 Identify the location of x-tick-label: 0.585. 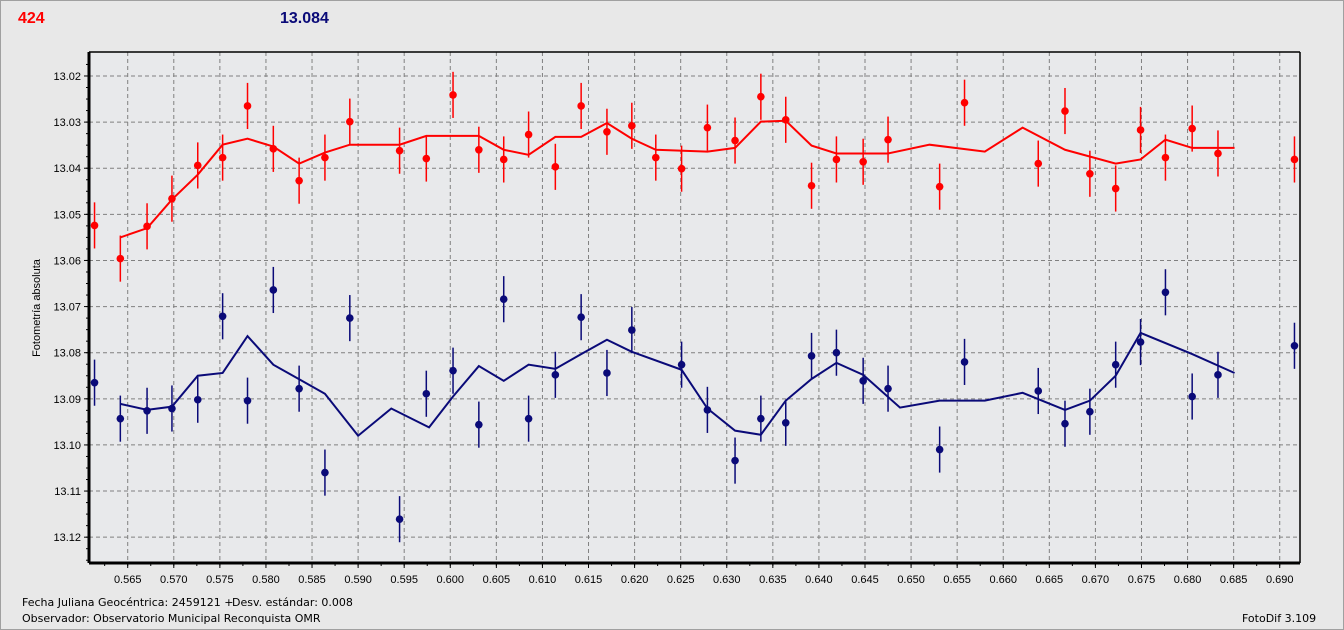
(312, 580).